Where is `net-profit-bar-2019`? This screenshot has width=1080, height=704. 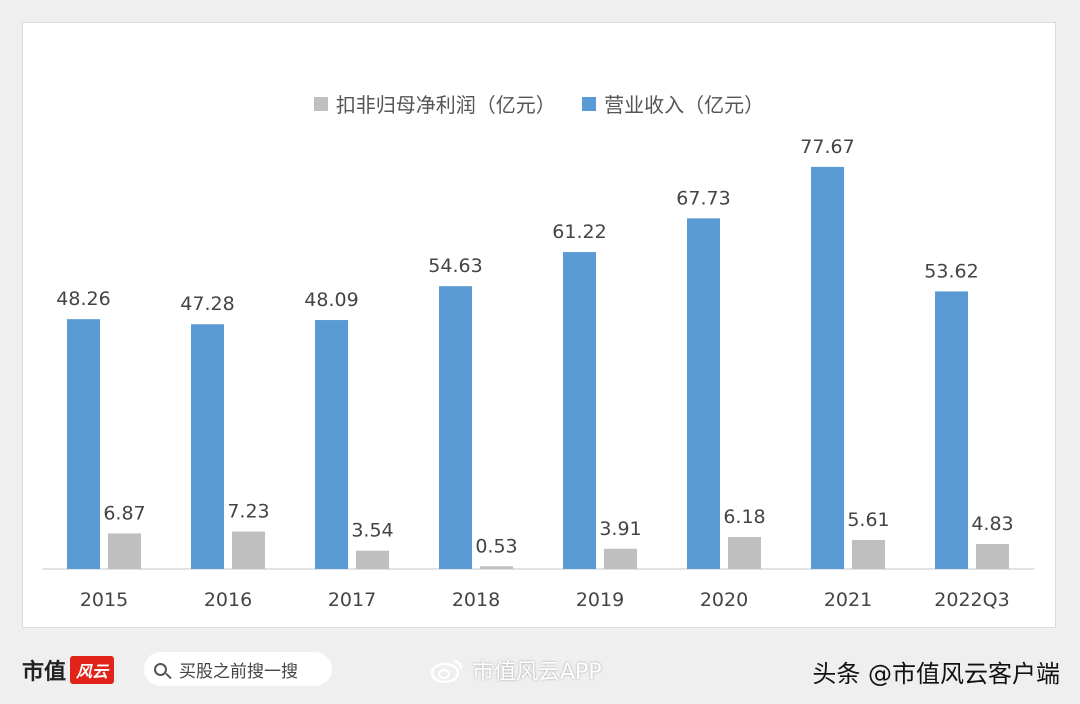
net-profit-bar-2019 is located at coordinates (620, 558).